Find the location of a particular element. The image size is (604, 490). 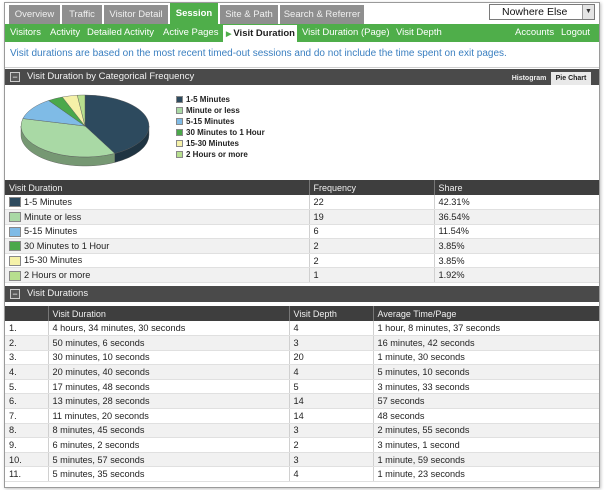

visit-duration-cell: 17 minutes, 48 seconds is located at coordinates (169, 387).